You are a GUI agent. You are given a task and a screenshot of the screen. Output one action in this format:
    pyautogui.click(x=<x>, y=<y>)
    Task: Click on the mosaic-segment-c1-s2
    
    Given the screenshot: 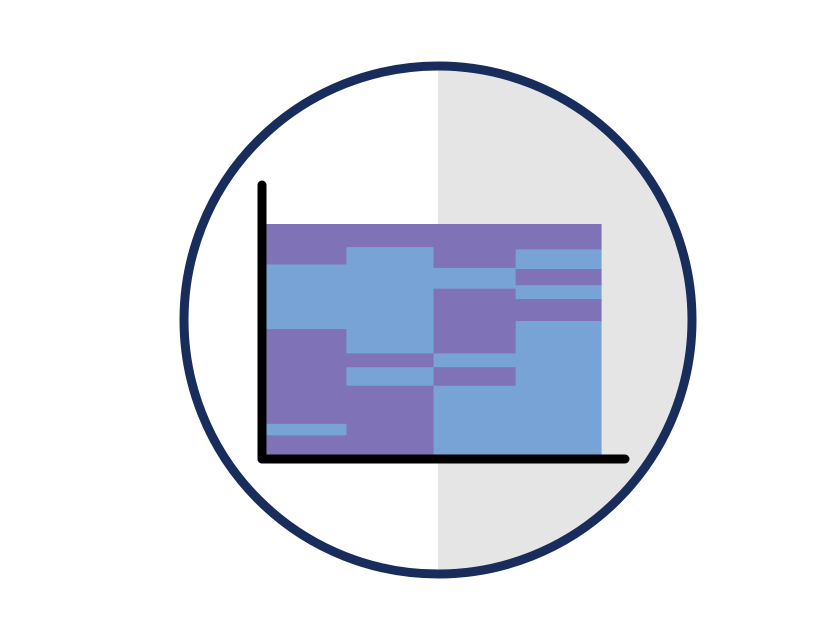 What is the action you would take?
    pyautogui.click(x=306, y=297)
    